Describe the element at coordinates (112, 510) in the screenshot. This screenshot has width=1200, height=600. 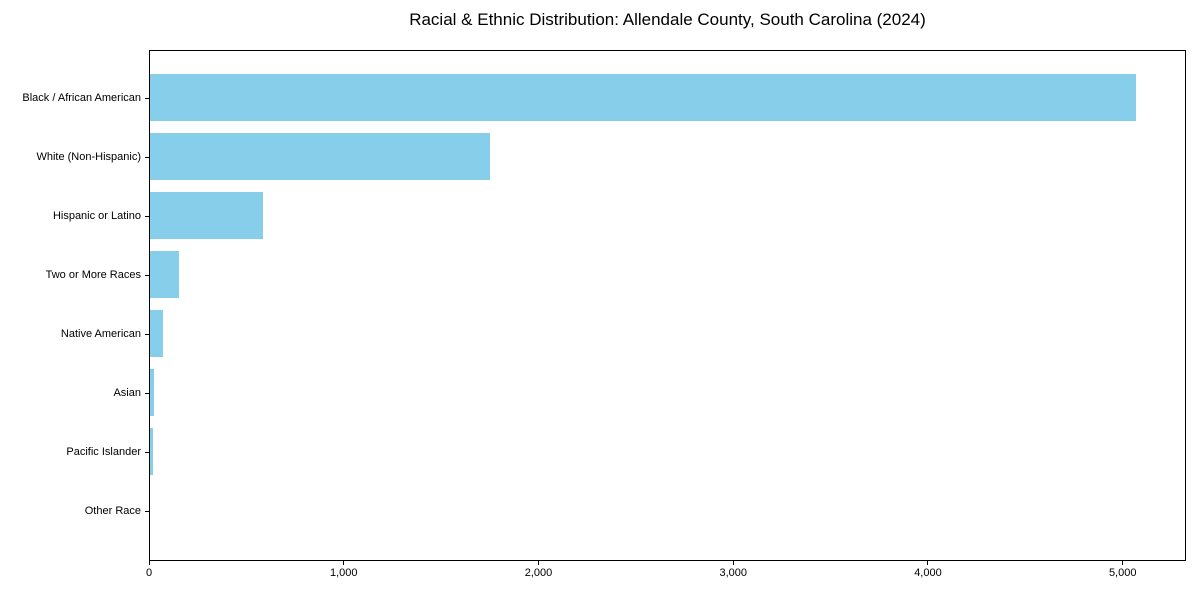
I see `y-tick-label: Other Race` at that location.